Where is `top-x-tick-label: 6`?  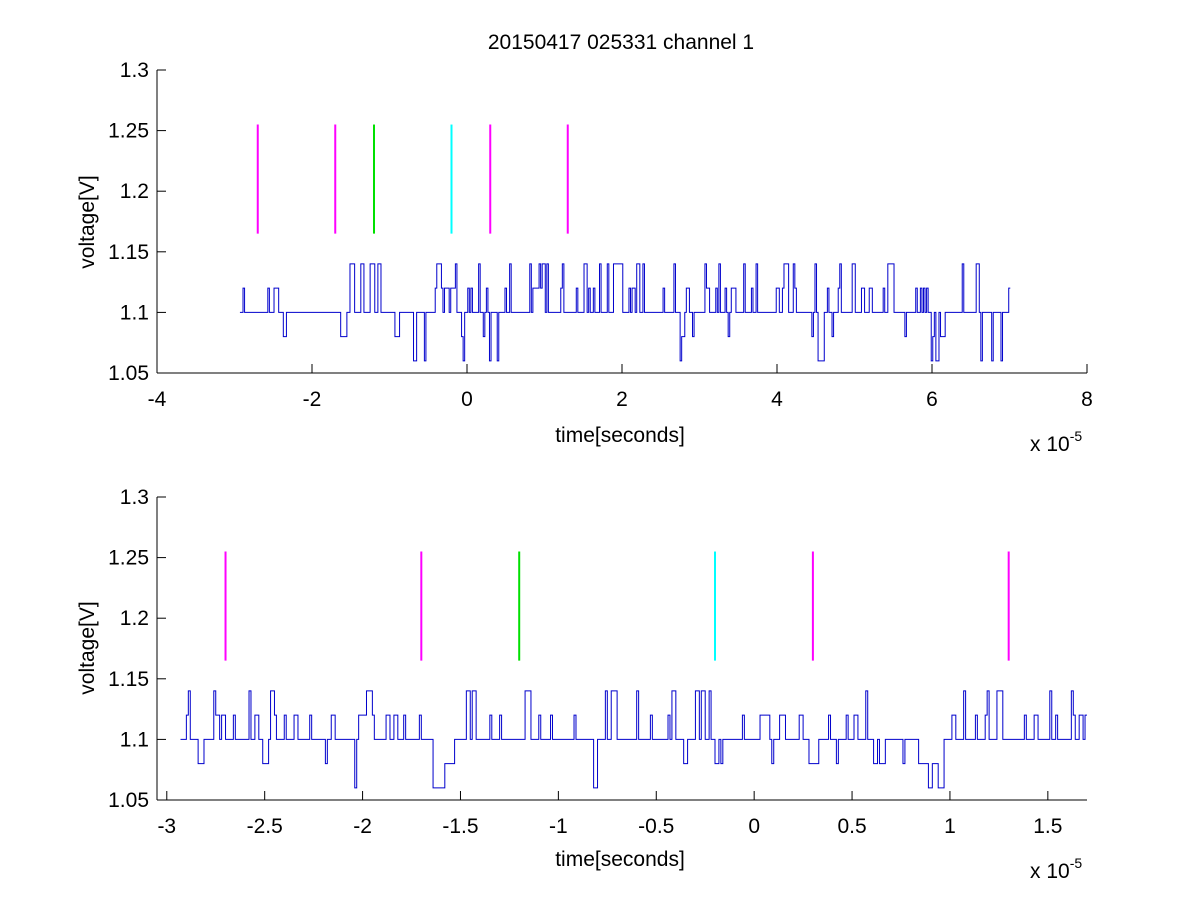 top-x-tick-label: 6 is located at coordinates (932, 399).